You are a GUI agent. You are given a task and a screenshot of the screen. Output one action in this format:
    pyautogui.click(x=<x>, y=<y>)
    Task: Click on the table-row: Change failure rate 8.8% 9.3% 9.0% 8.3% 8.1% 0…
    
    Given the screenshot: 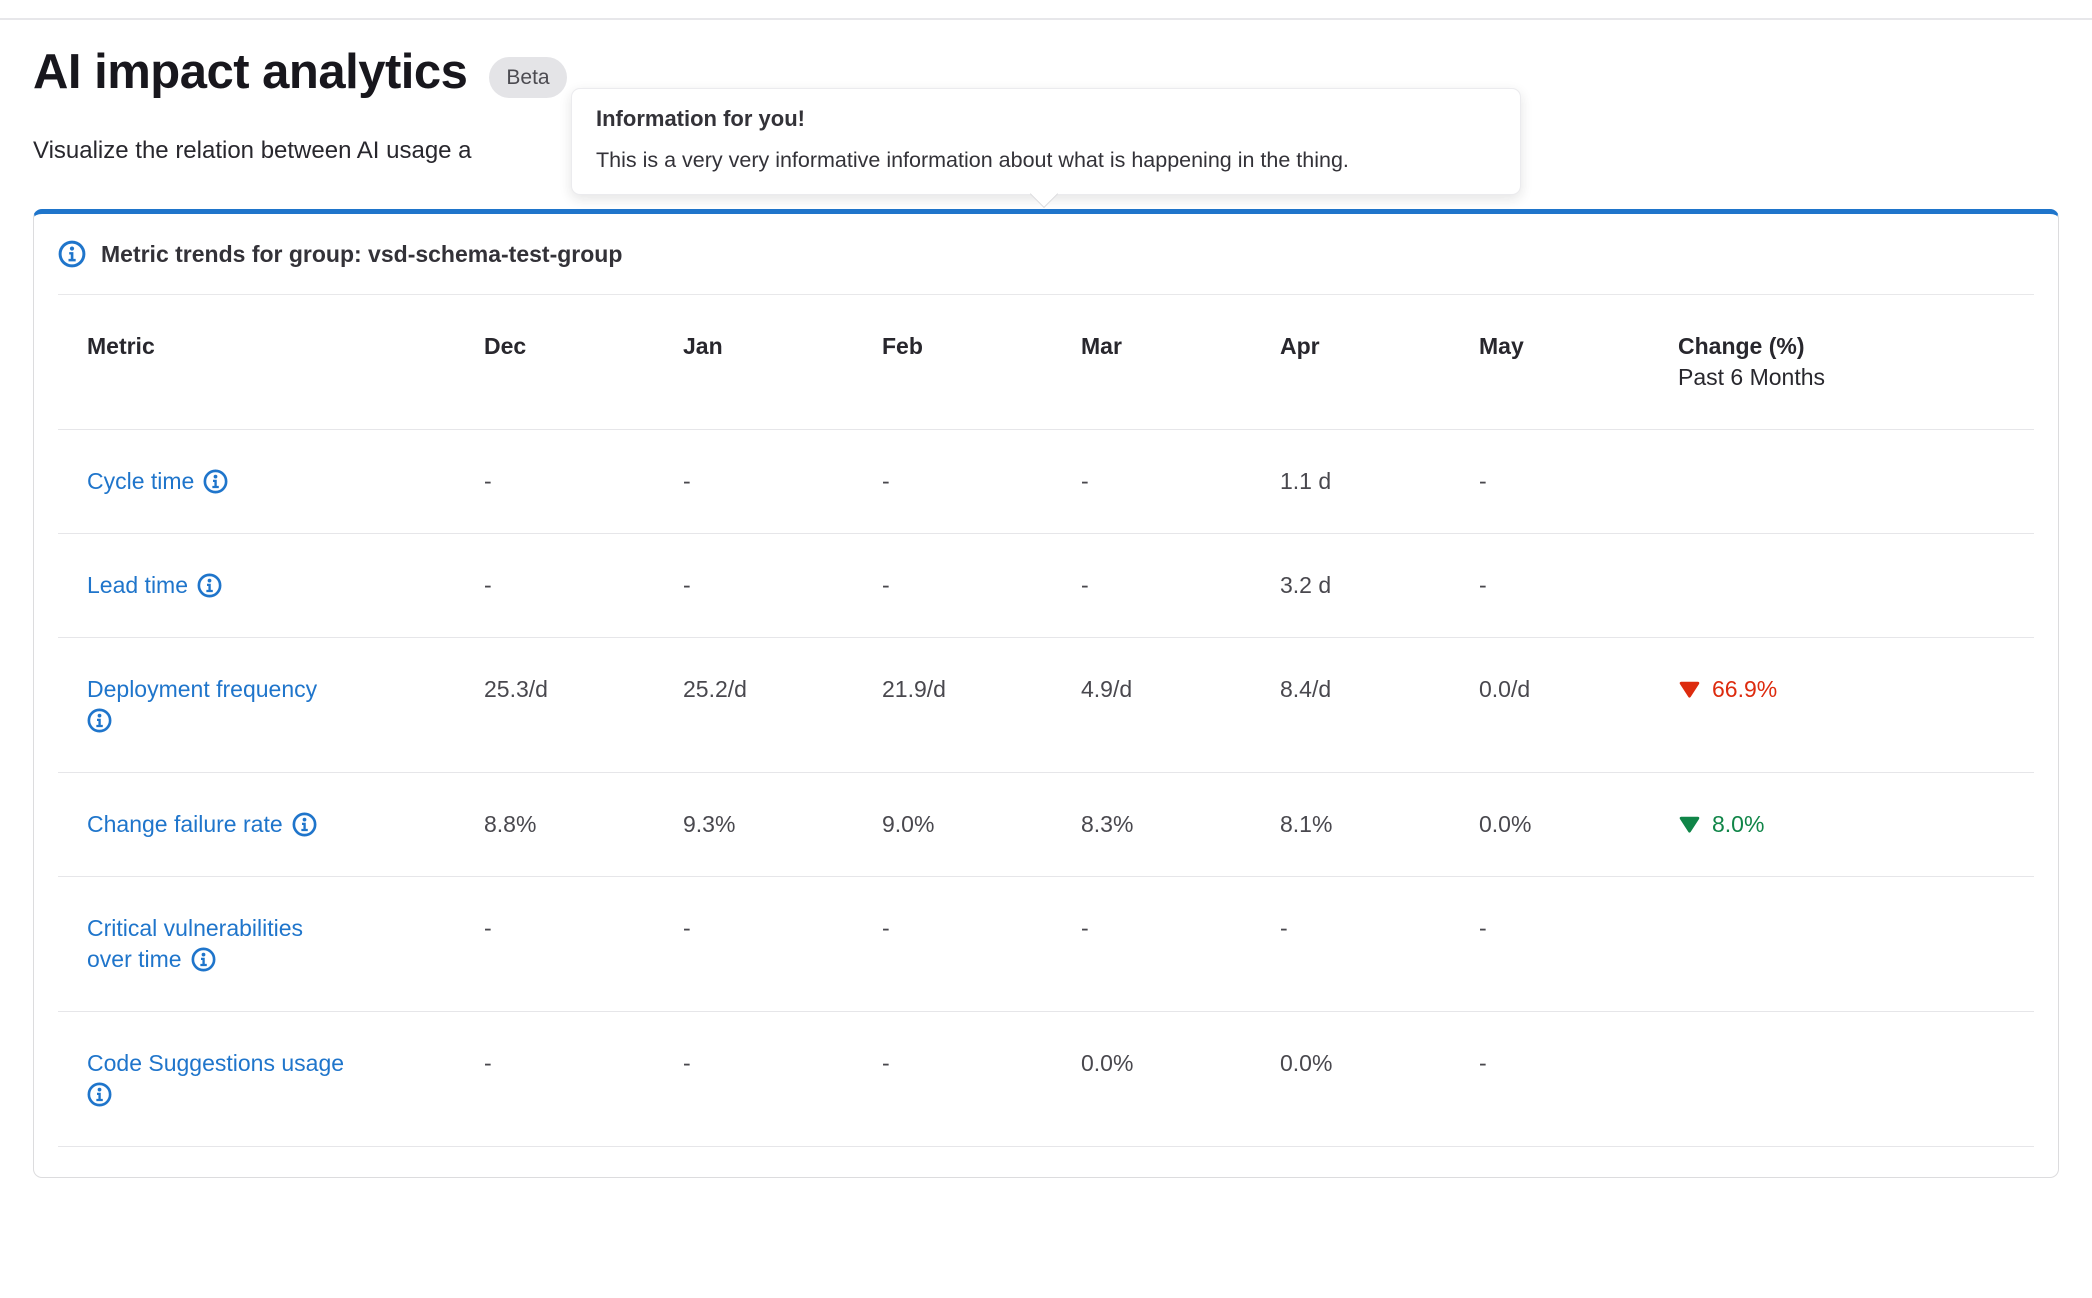 What is the action you would take?
    pyautogui.click(x=1046, y=824)
    